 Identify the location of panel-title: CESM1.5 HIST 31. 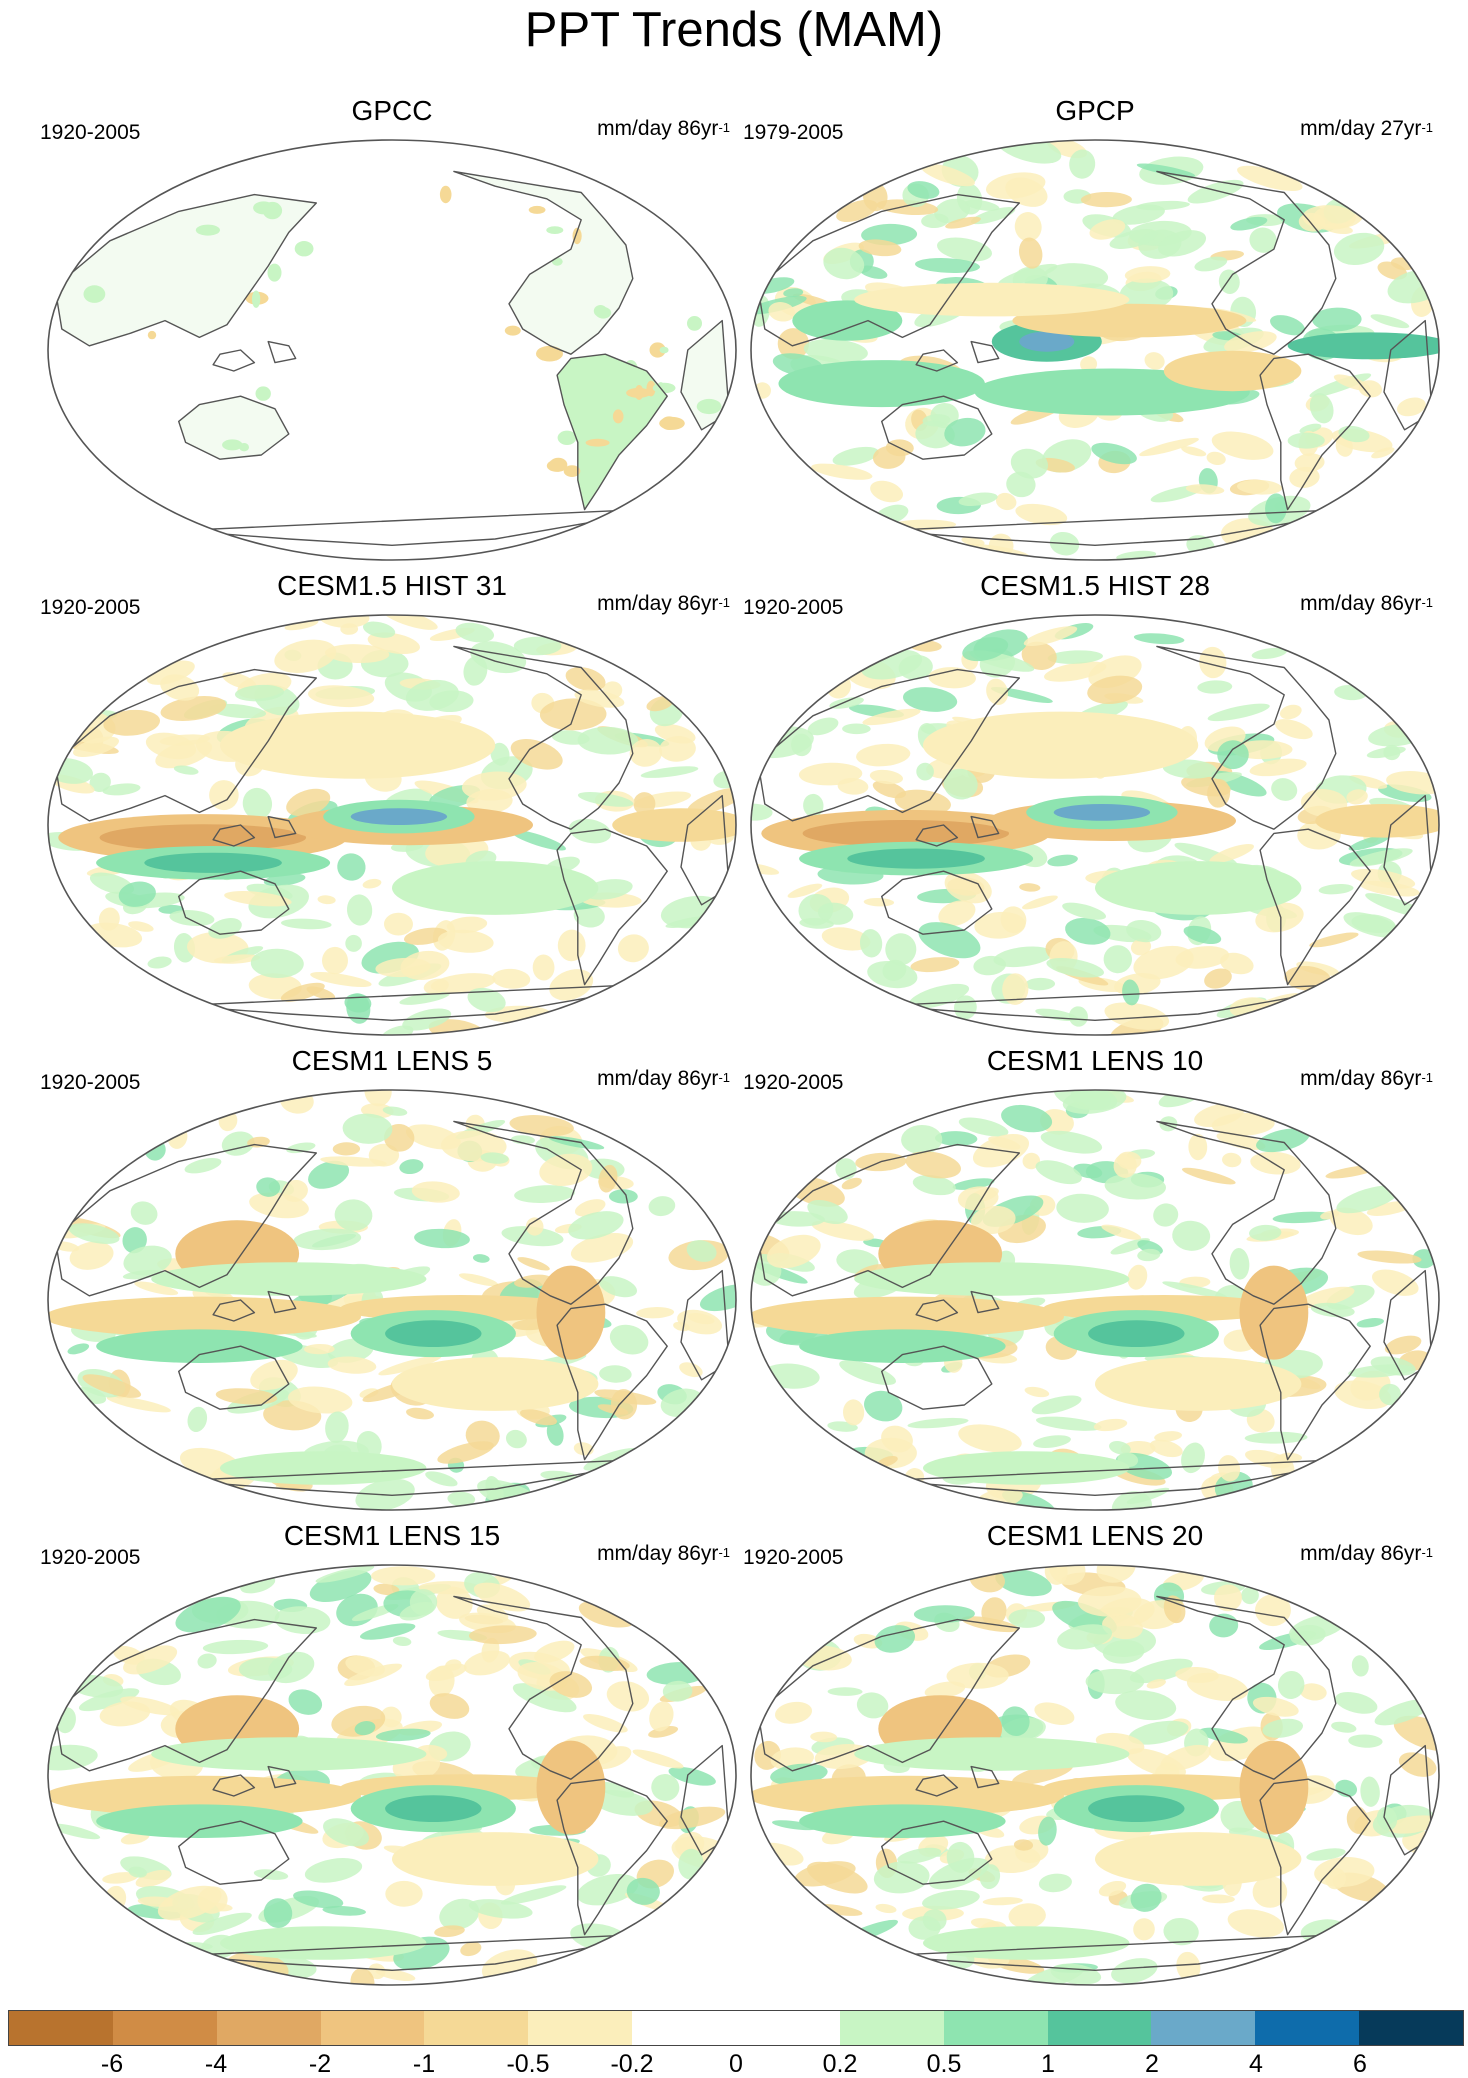
(392, 585).